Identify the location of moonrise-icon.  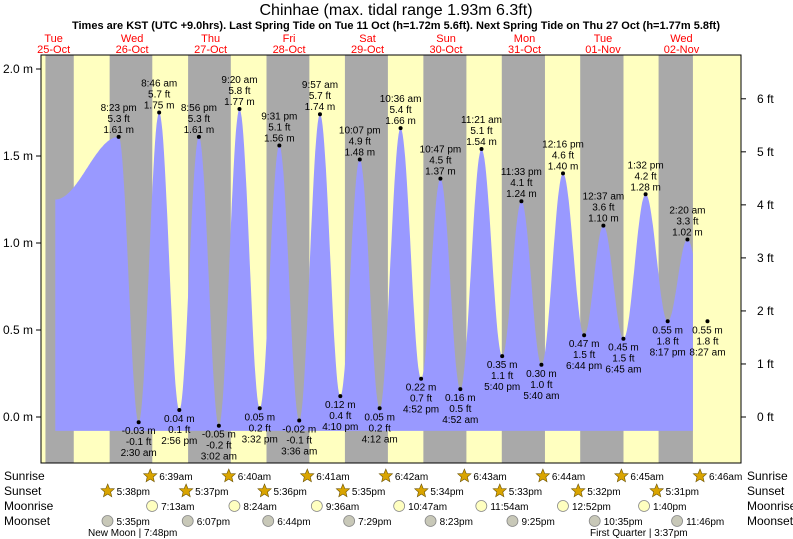
(644, 506).